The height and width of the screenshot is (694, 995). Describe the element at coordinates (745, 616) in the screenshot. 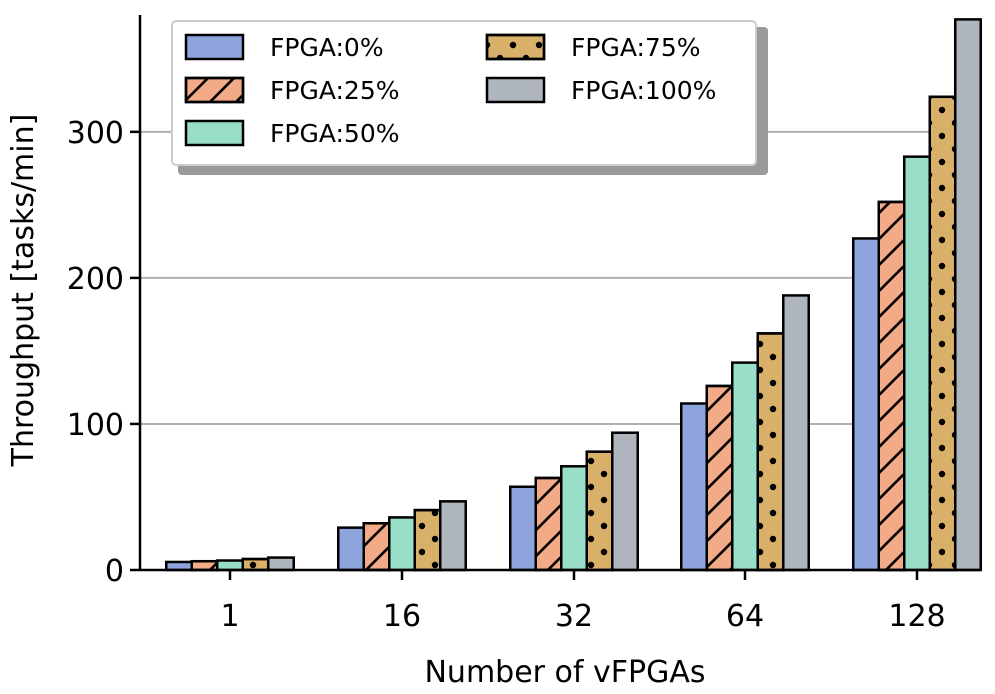

I see `x-tick-label: 64` at that location.